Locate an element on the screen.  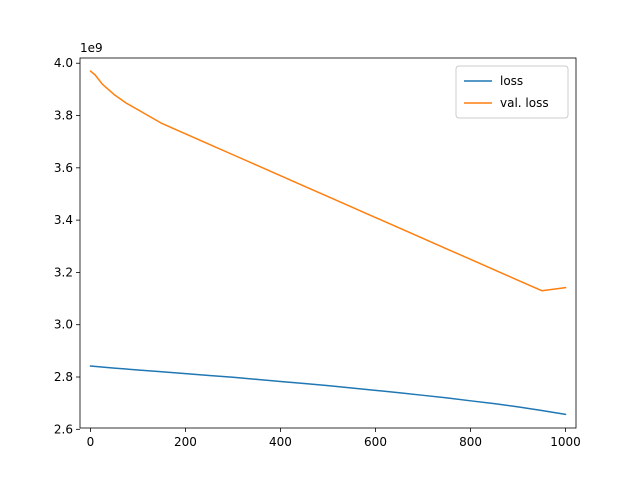
y-tick-label: 2.8 is located at coordinates (63, 377).